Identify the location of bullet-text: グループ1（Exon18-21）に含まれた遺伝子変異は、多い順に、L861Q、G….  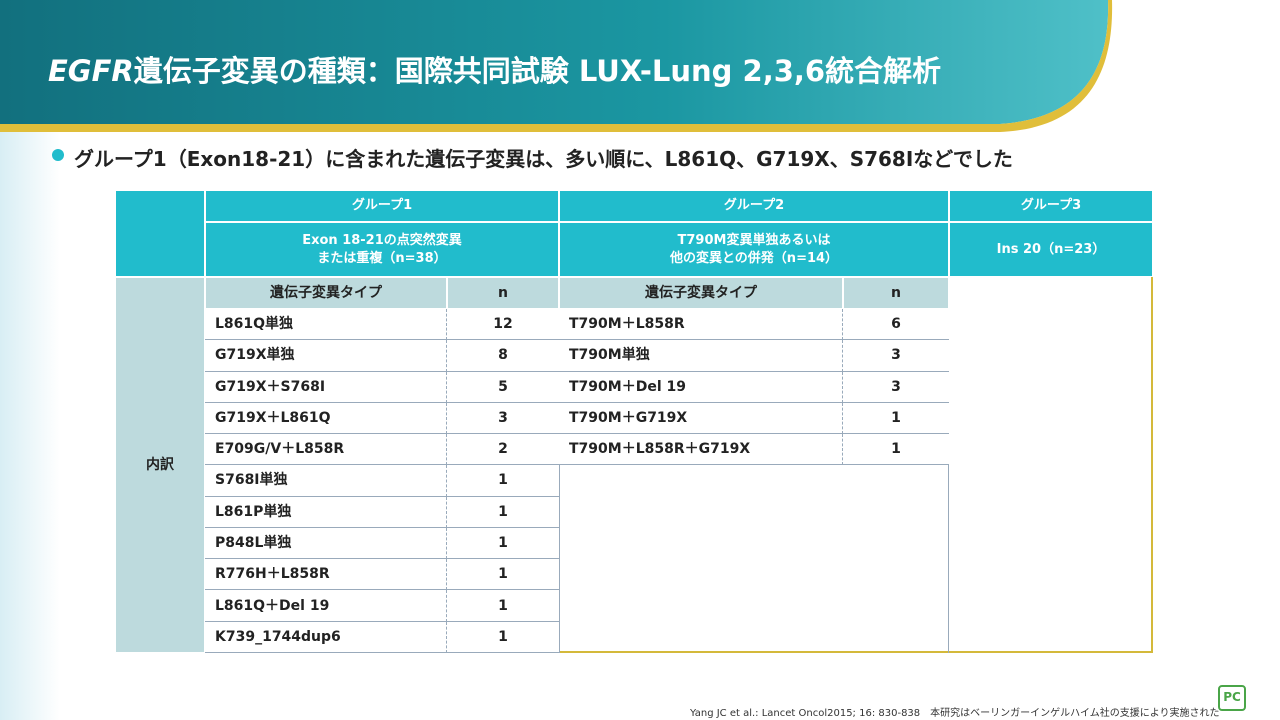
(543, 159).